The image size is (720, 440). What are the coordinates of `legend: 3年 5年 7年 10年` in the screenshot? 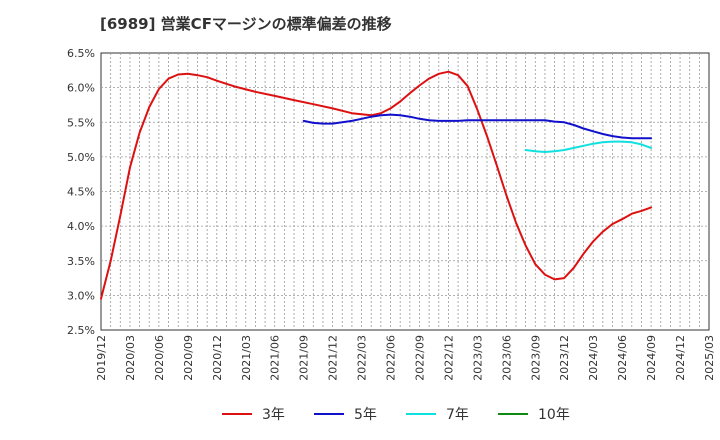 It's located at (396, 415).